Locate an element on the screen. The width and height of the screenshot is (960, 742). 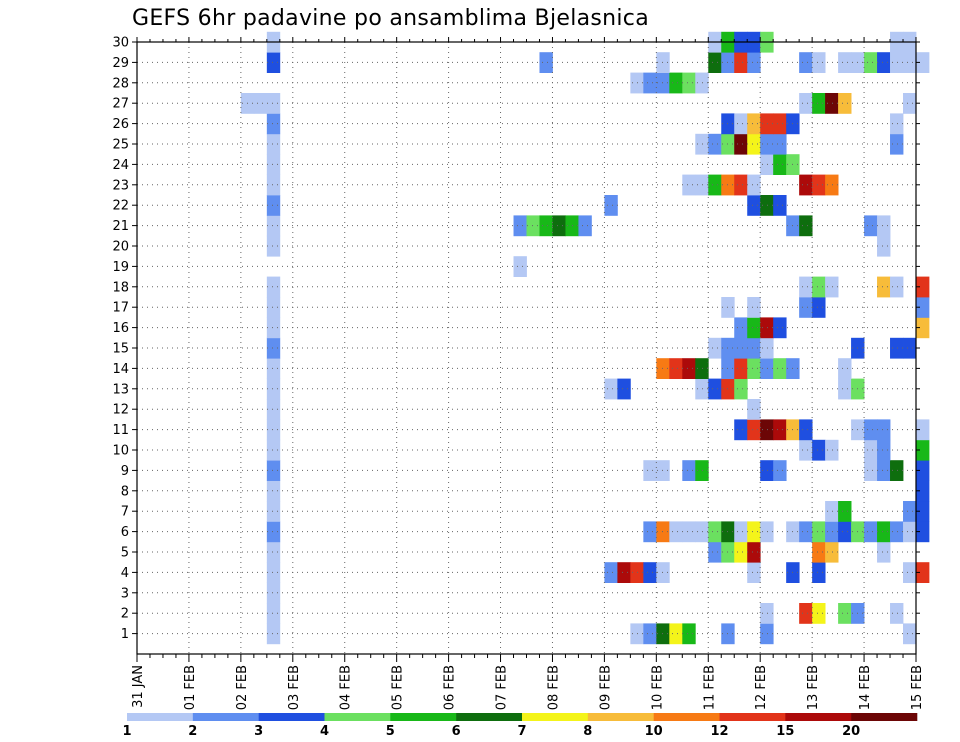
y-tick-label: 24 is located at coordinates (120, 165).